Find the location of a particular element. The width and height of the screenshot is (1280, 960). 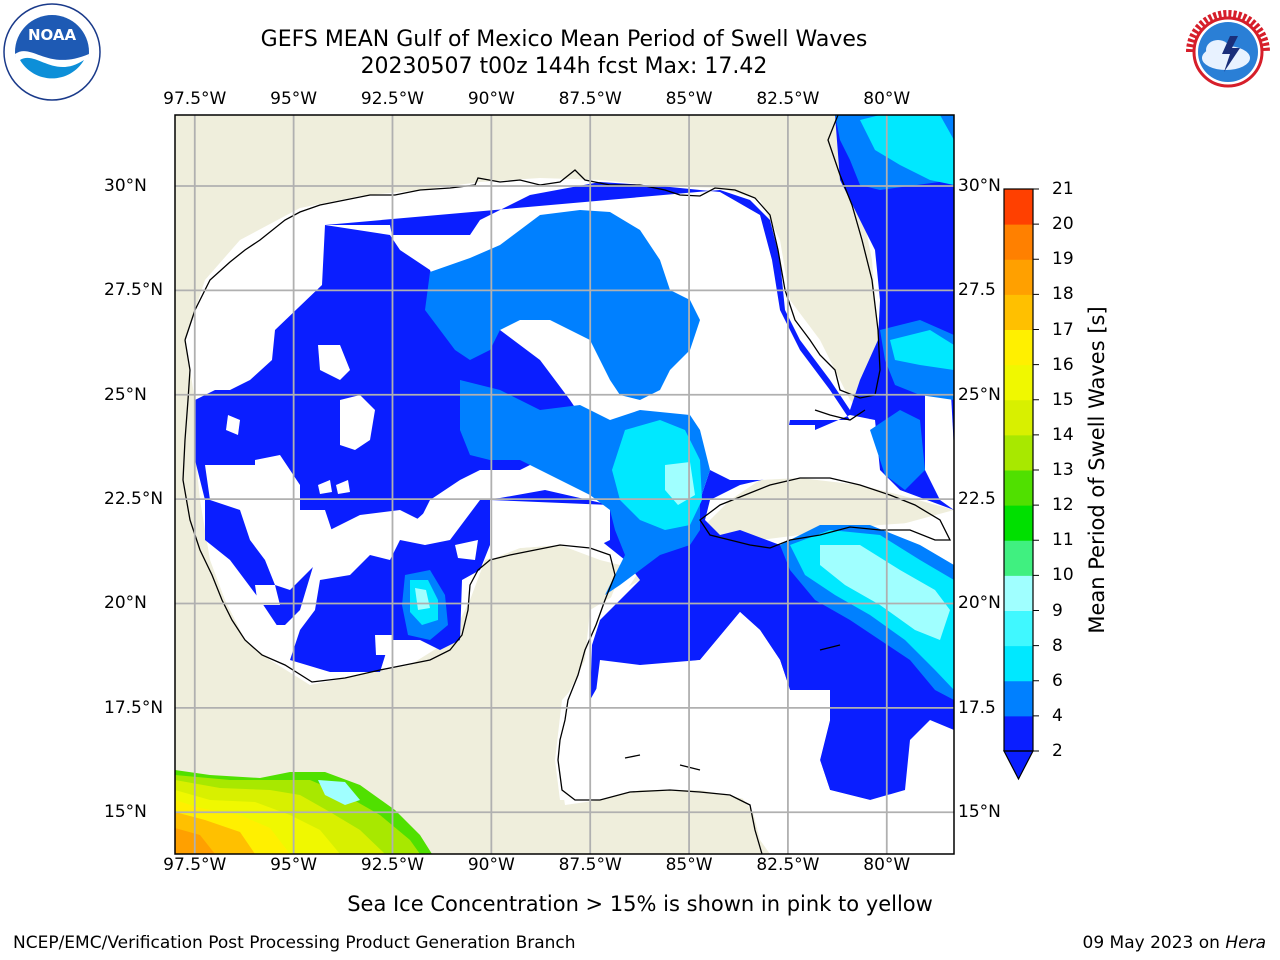

lon-tick-top: 87.5°W is located at coordinates (590, 99).